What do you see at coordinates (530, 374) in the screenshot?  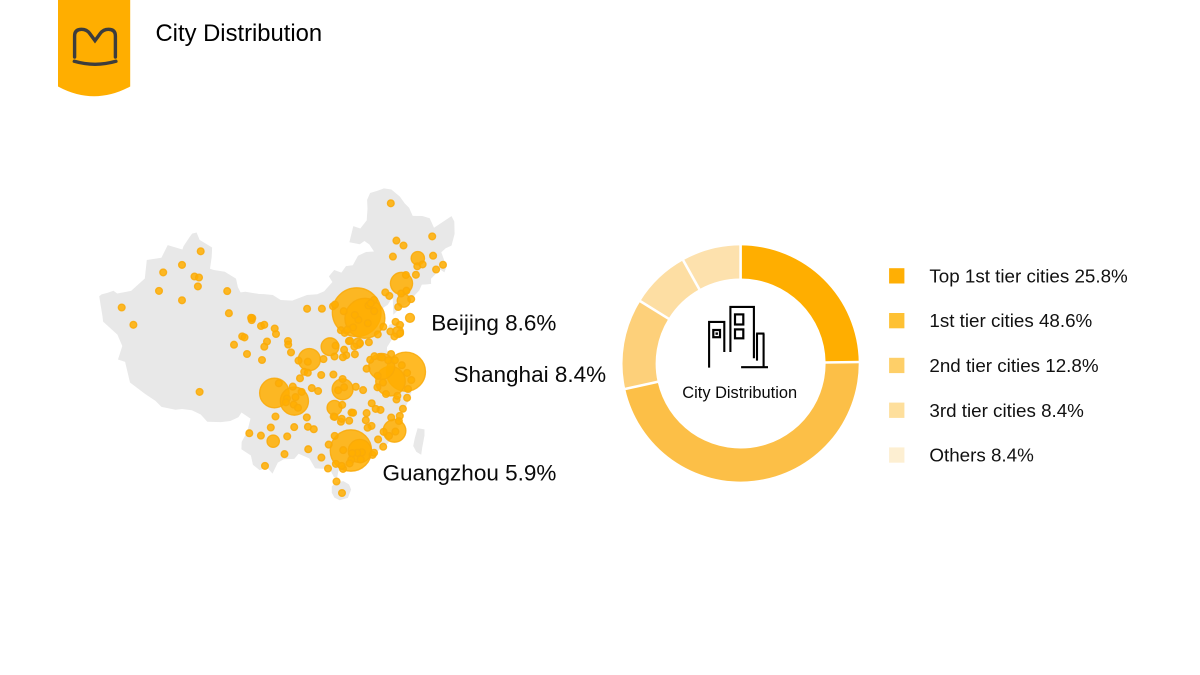 I see `svg-text: Shanghai 8.4%` at bounding box center [530, 374].